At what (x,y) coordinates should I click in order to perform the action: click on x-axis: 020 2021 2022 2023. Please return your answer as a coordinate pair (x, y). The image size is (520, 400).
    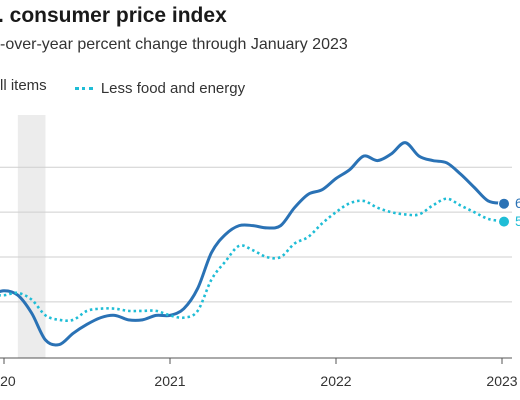
    Looking at the image, I should click on (259, 373).